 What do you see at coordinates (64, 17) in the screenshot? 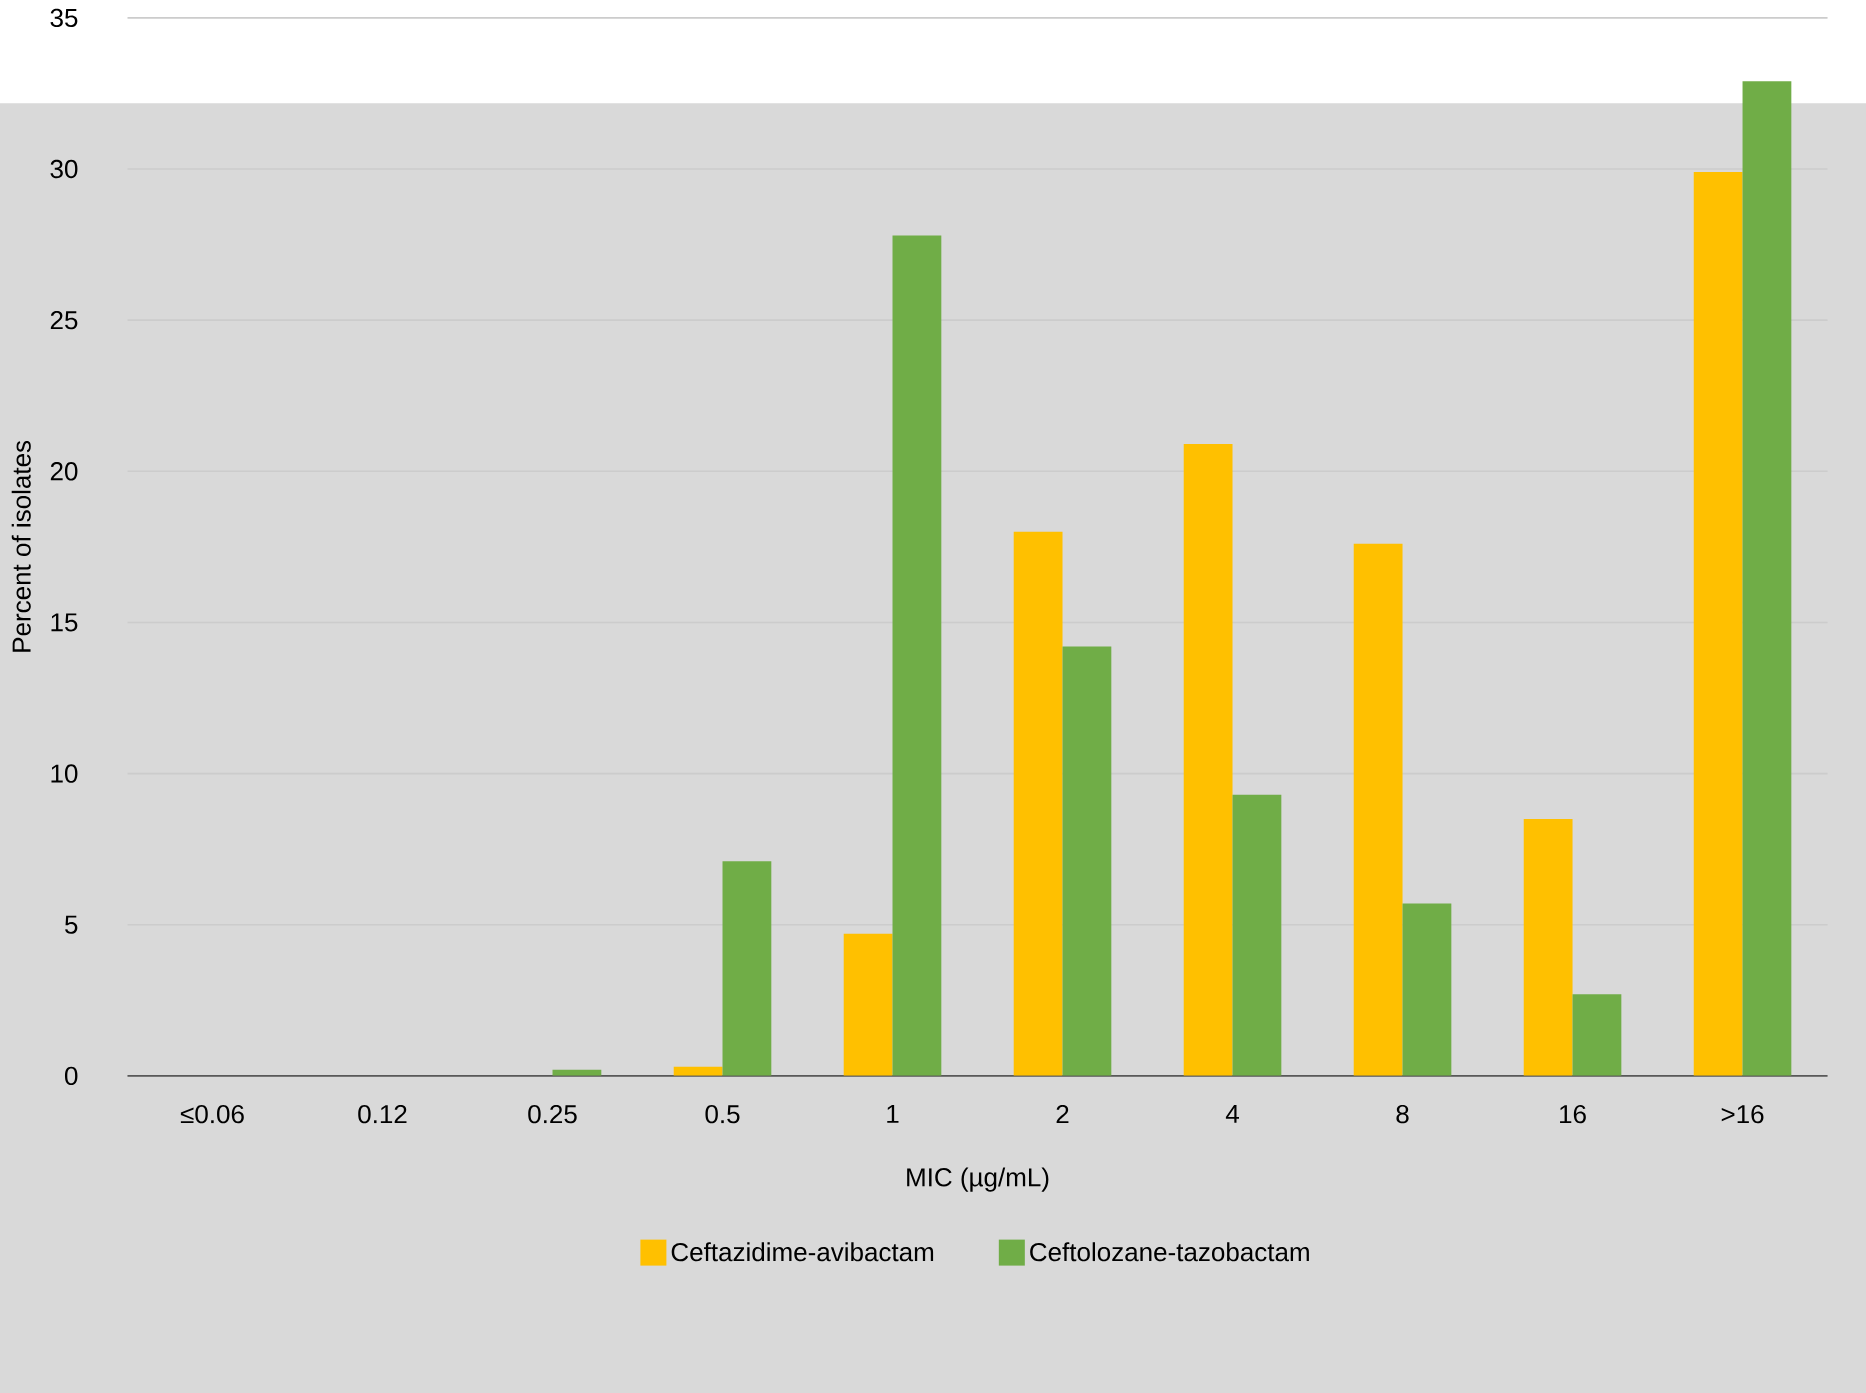
I see `y-tick-label: 35` at bounding box center [64, 17].